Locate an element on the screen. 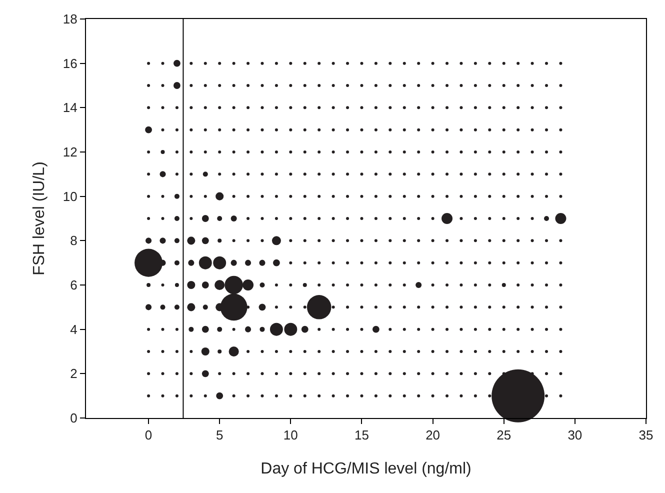 The width and height of the screenshot is (665, 493). x-tick-label: 35 is located at coordinates (646, 435).